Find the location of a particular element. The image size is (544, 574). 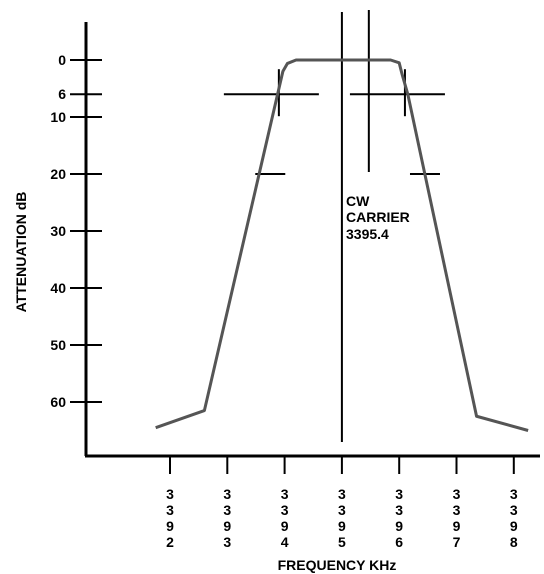

y-axis-title: ATTENUATION dB is located at coordinates (21, 252).